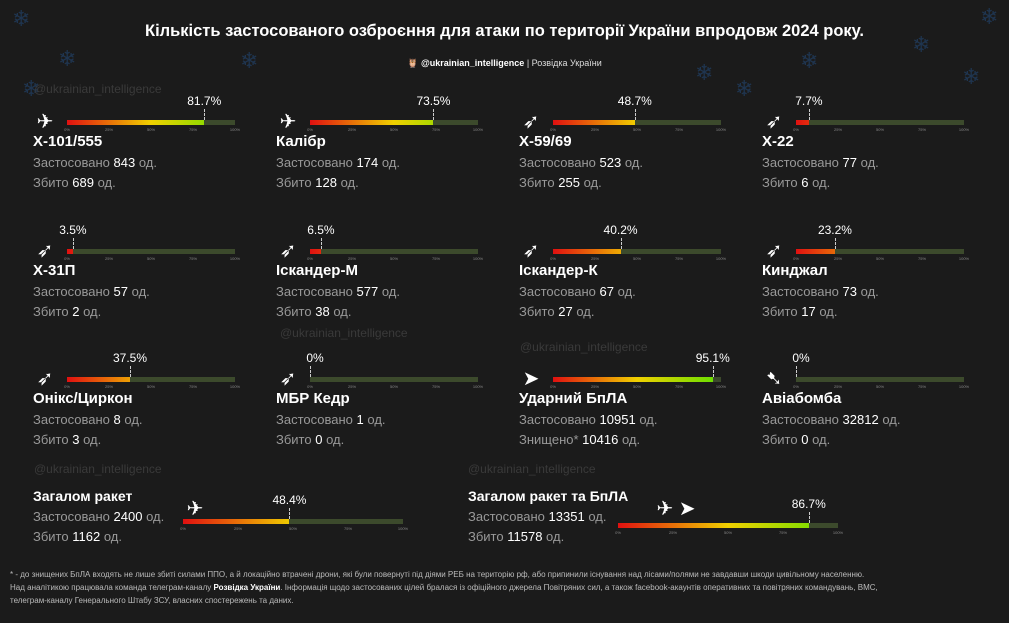  What do you see at coordinates (573, 398) in the screenshot?
I see `weapon-name: Ударний БпЛА` at bounding box center [573, 398].